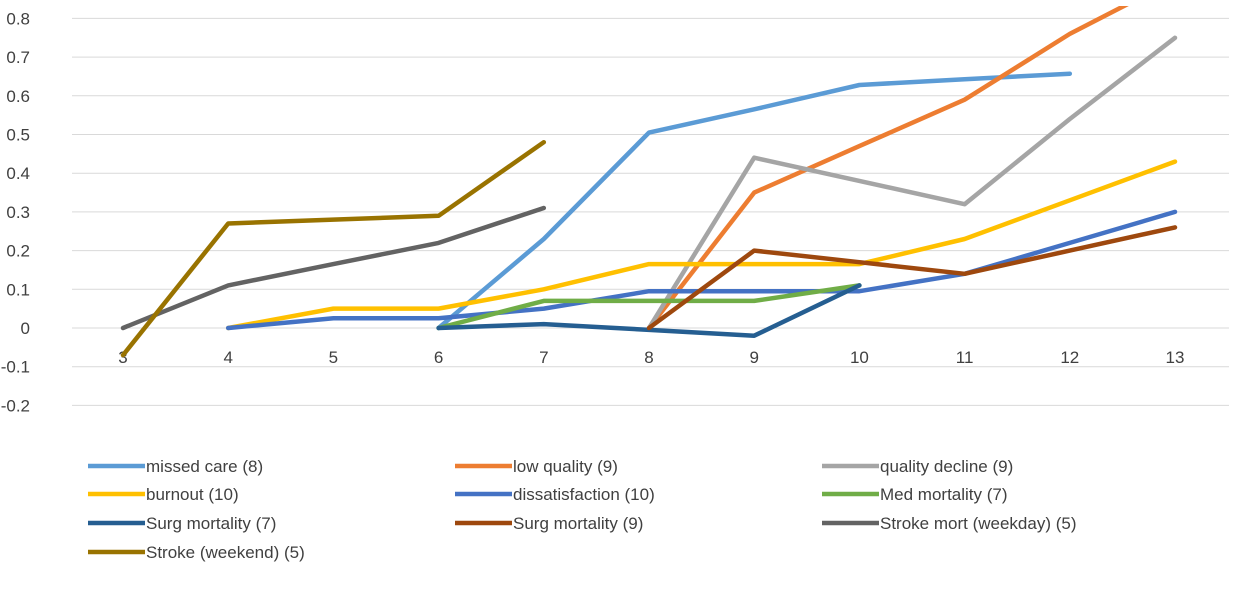 This screenshot has width=1233, height=594. What do you see at coordinates (18, 251) in the screenshot?
I see `y-tick-label: 0.2` at bounding box center [18, 251].